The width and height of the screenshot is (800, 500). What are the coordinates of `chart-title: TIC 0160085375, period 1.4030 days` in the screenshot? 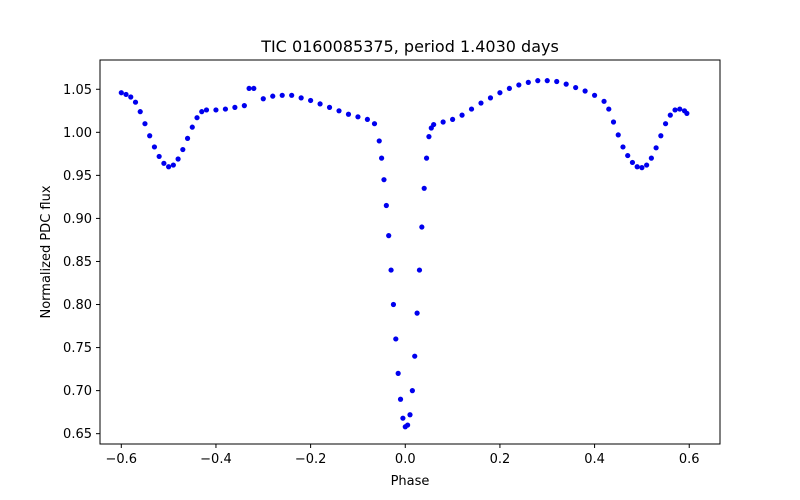 It's located at (409, 46).